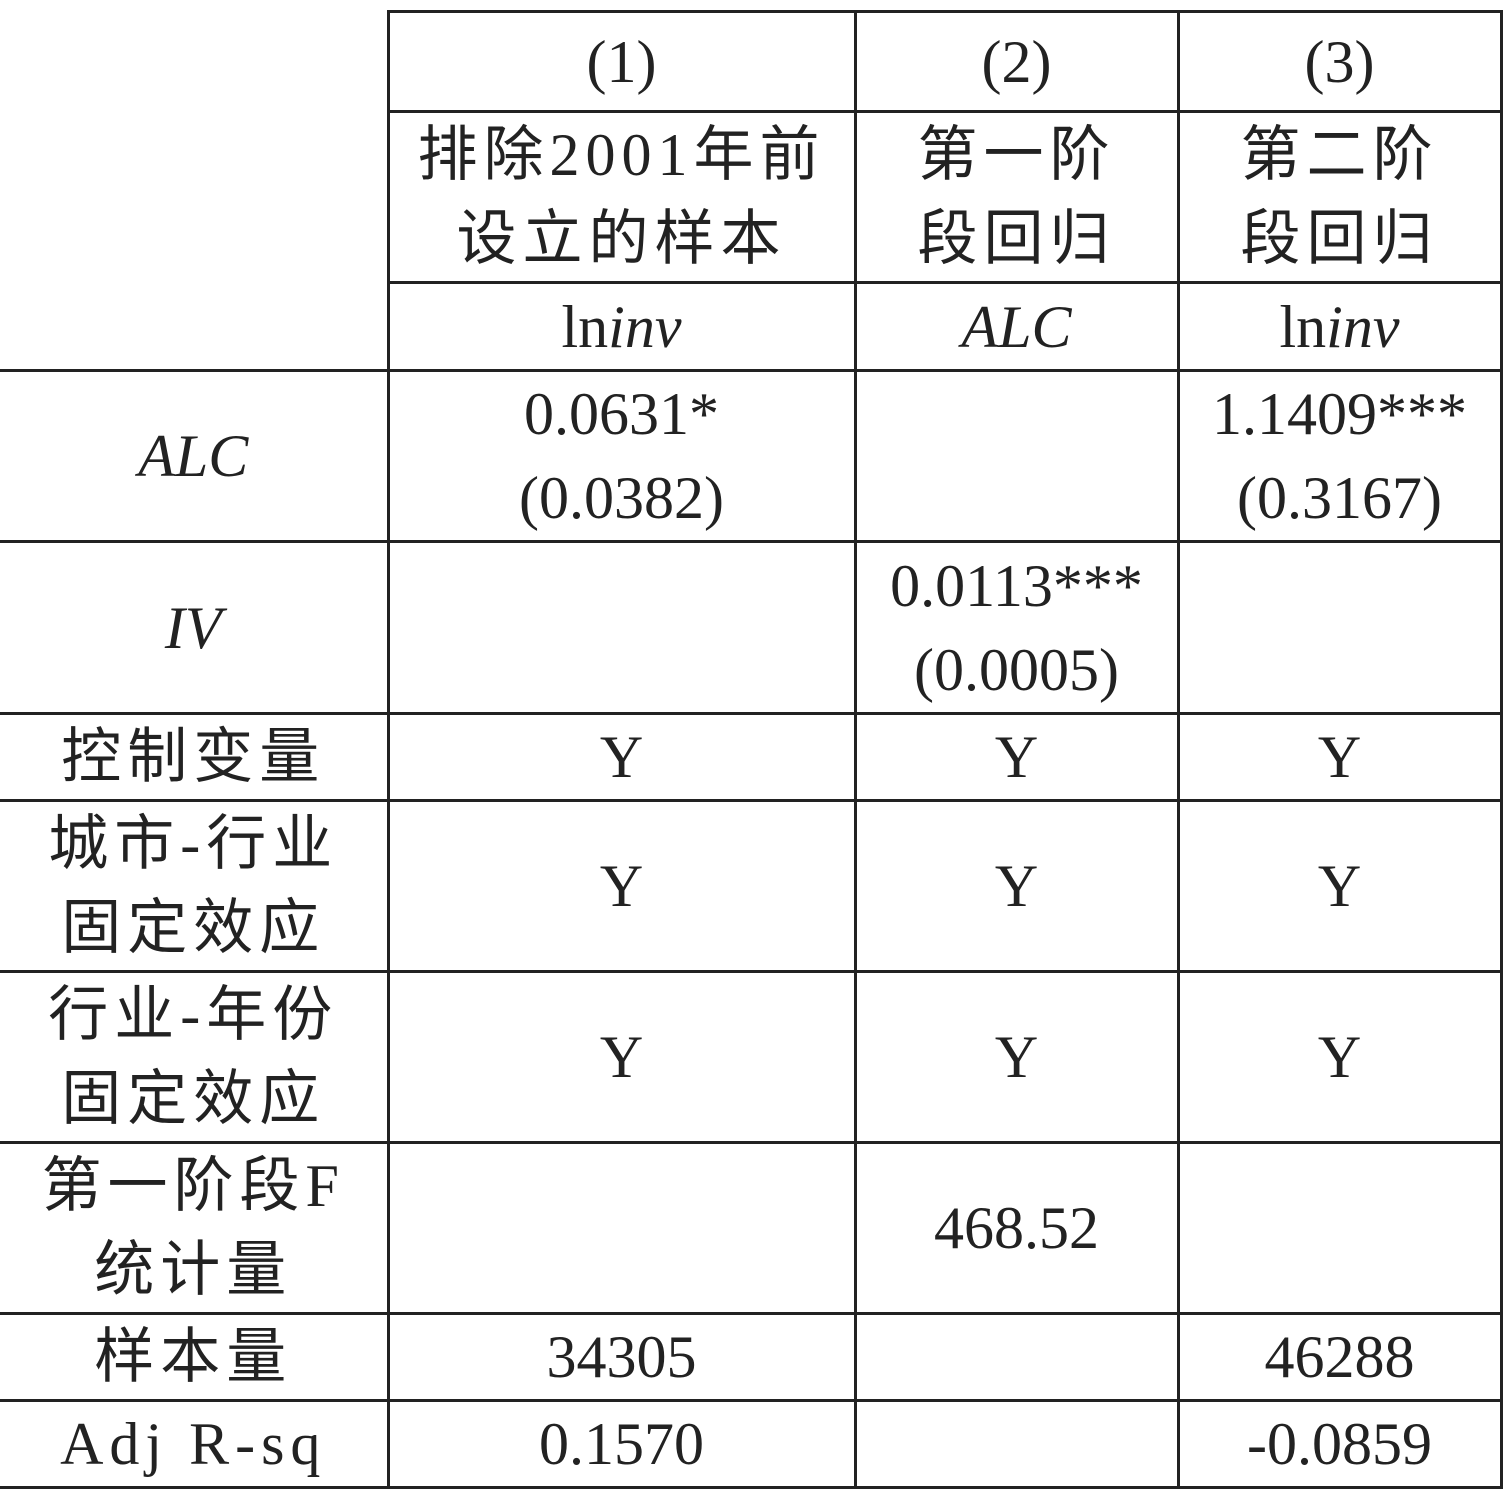 The height and width of the screenshot is (1489, 1507). I want to click on row-label: 第一阶段F 统计量, so click(195, 1228).